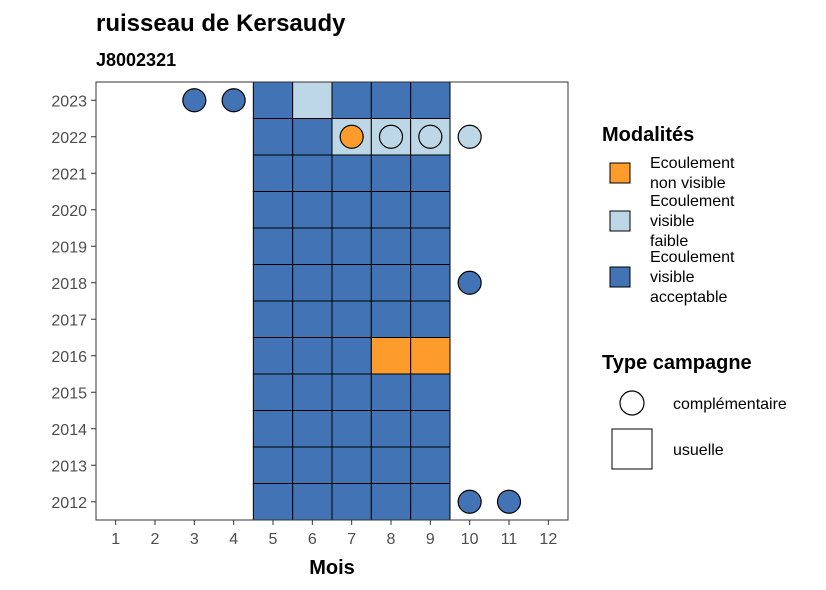 Image resolution: width=826 pixels, height=590 pixels. I want to click on y-tick-label: 2016, so click(69, 357).